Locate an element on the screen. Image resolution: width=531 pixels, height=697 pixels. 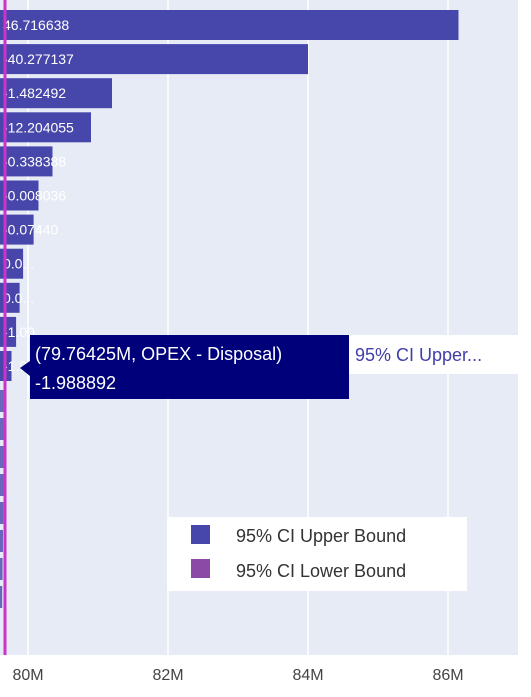
legend-swatch-lower is located at coordinates (200, 568).